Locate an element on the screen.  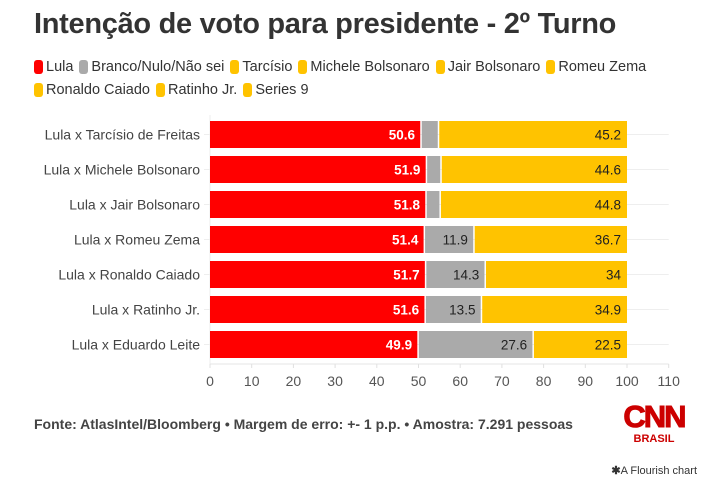
legend-item: Jair Bolsonaro is located at coordinates (488, 67).